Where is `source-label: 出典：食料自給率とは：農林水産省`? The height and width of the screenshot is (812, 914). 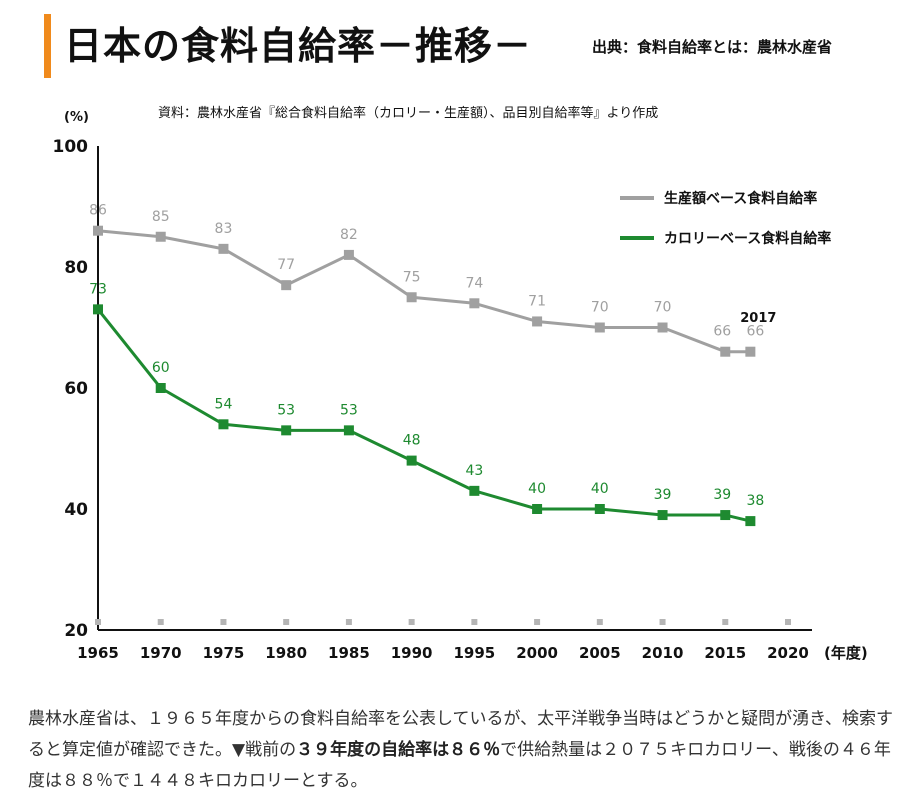
source-label: 出典：食料自給率とは：農林水産省 is located at coordinates (712, 47).